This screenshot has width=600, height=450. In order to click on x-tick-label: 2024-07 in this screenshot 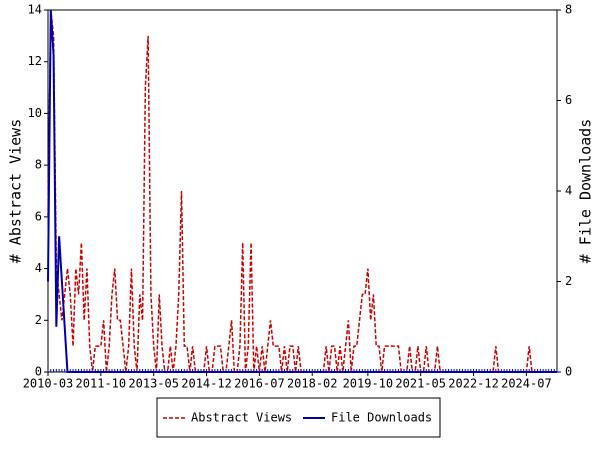, I will do `click(526, 384)`.